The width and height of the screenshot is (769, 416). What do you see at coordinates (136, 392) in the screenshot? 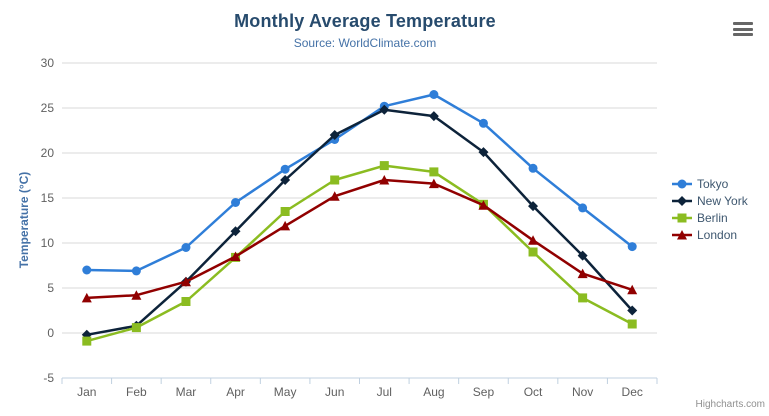
I see `x-category-label: Feb` at bounding box center [136, 392].